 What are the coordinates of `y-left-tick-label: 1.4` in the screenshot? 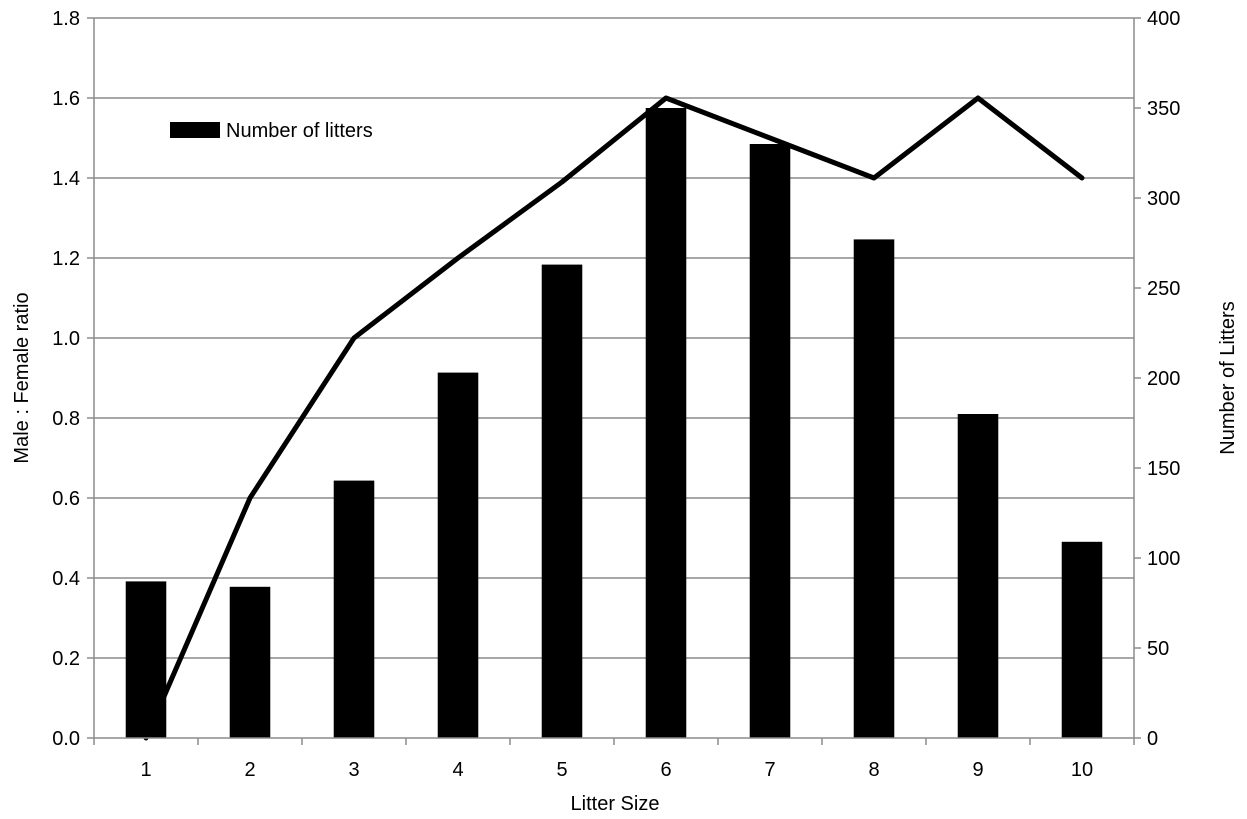 It's located at (66, 179).